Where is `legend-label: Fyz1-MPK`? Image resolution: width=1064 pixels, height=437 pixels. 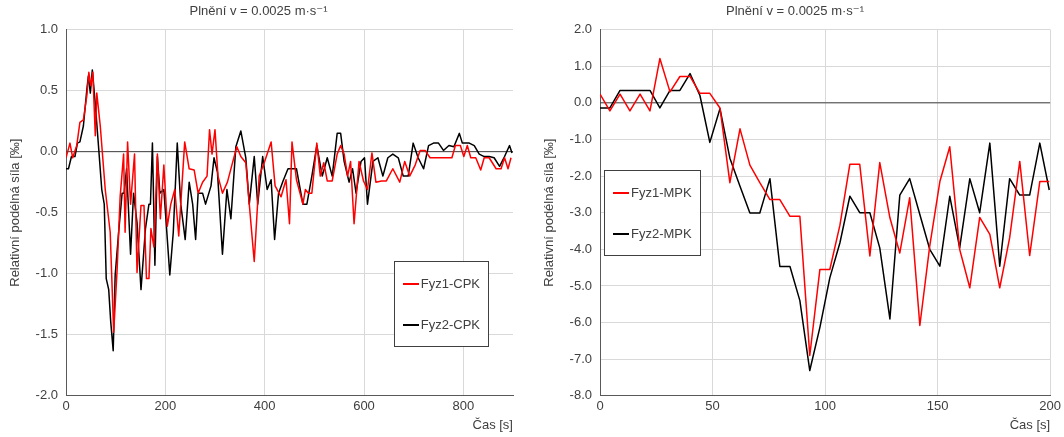 legend-label: Fyz1-MPK is located at coordinates (661, 192).